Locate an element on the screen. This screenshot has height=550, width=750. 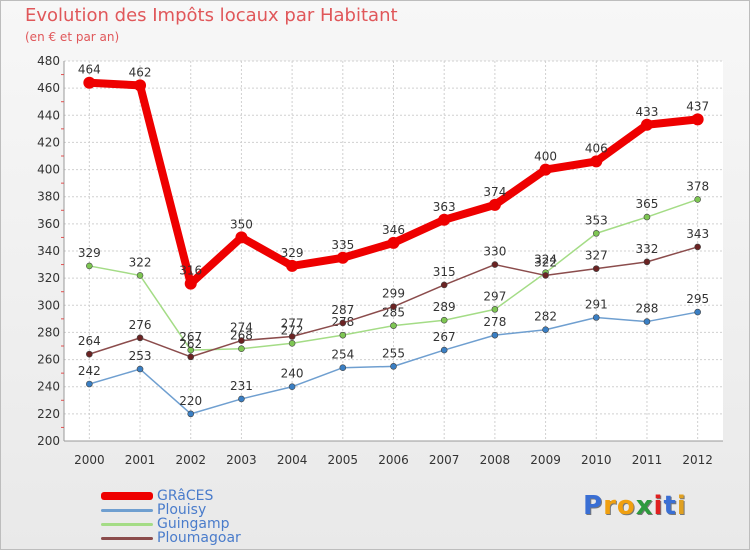
data-label-guingamp: 289 is located at coordinates (444, 307).